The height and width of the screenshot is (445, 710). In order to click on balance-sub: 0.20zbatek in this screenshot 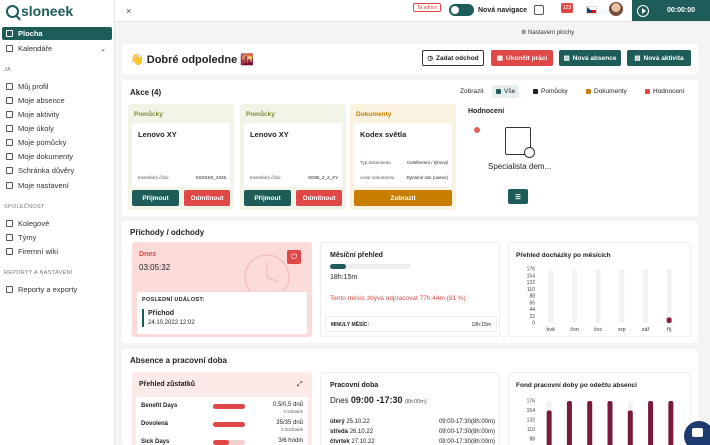, I will do `click(291, 429)`.